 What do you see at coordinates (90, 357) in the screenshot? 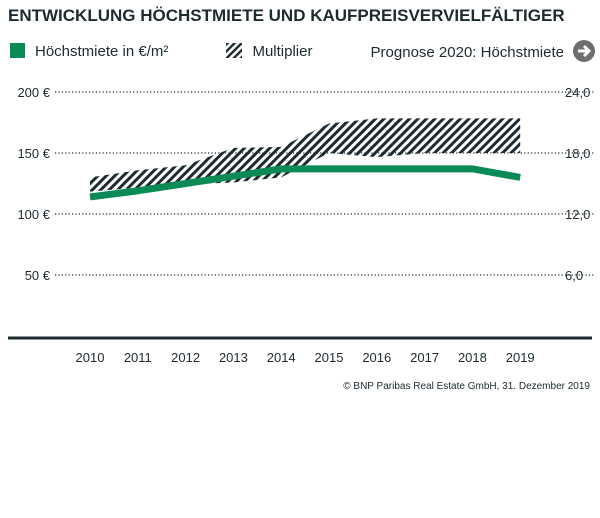
I see `x-tick-label: 2010` at bounding box center [90, 357].